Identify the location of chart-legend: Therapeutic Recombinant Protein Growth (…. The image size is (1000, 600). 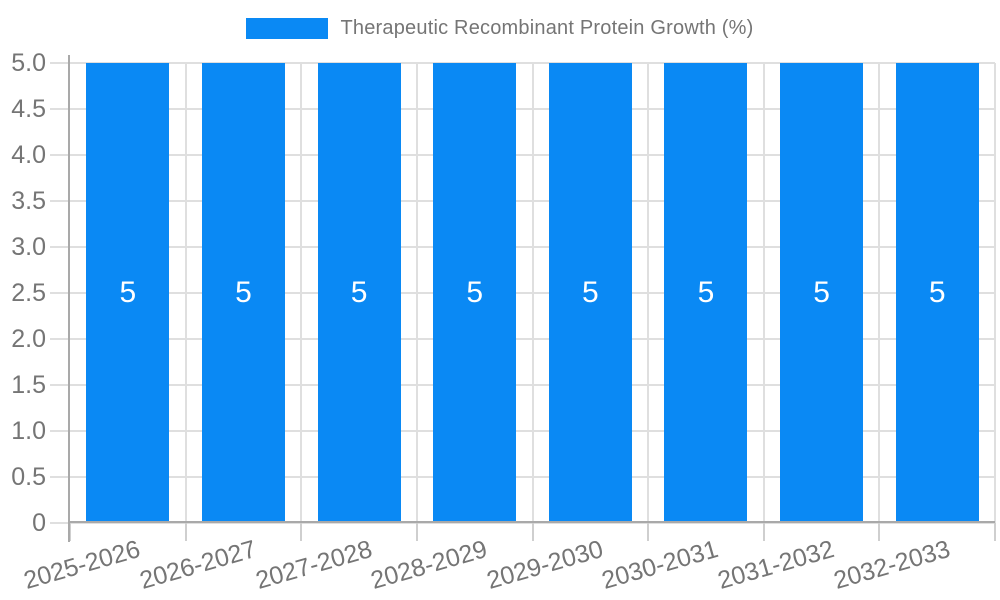
(500, 28).